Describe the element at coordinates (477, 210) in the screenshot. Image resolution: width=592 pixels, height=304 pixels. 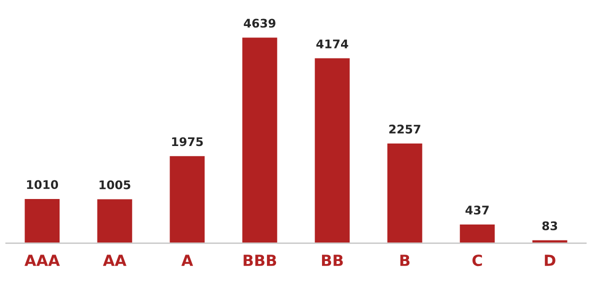
I see `data-label: 437` at that location.